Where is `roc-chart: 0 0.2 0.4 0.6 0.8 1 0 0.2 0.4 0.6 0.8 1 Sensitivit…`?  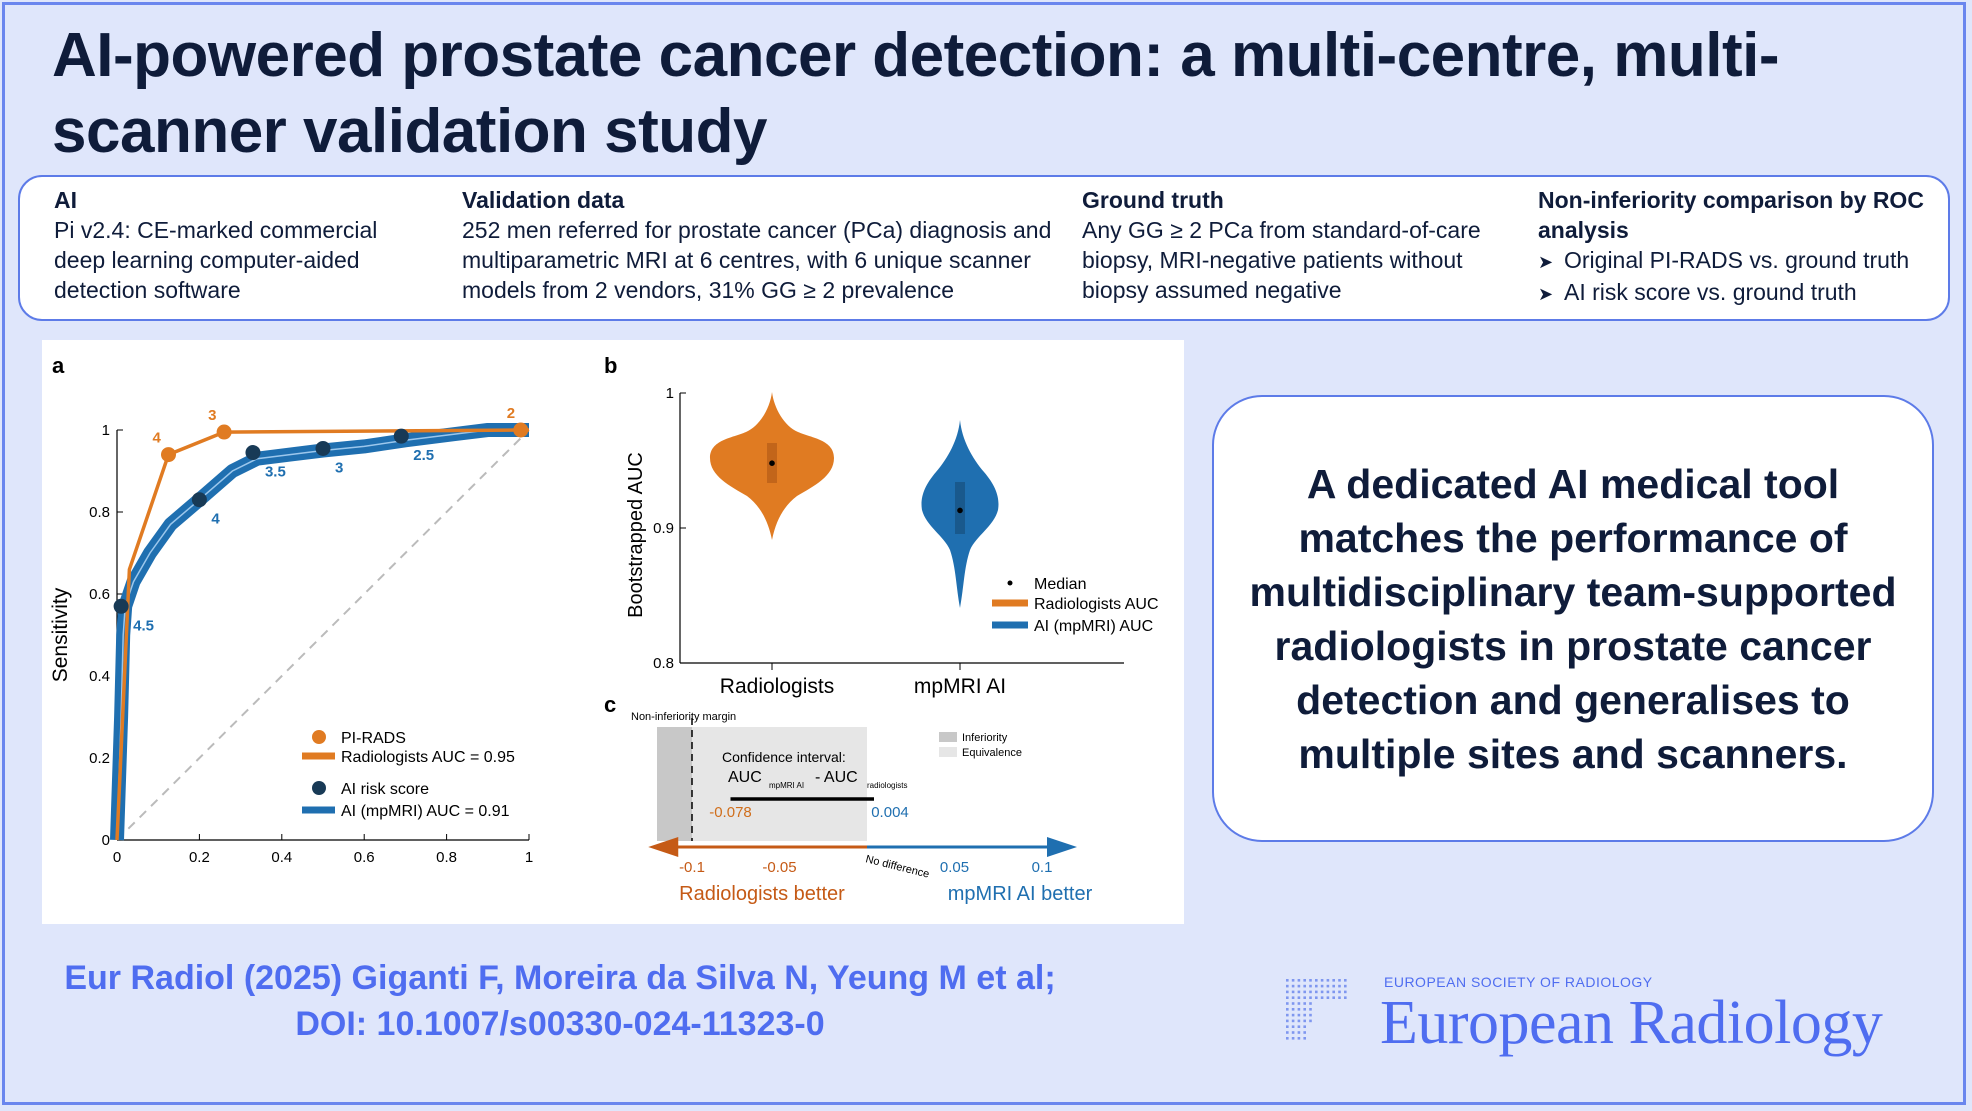 roc-chart: 0 0.2 0.4 0.6 0.8 1 0 0.2 0.4 0.6 0.8 1 Sensitivit… is located at coordinates (291, 635).